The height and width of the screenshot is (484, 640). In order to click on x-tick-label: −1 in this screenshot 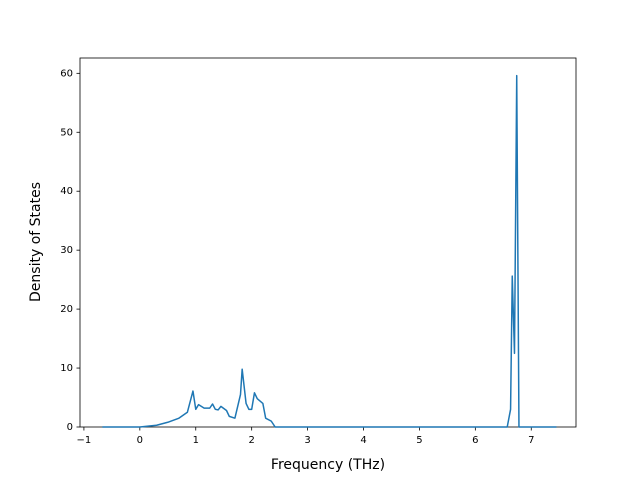, I will do `click(84, 440)`.